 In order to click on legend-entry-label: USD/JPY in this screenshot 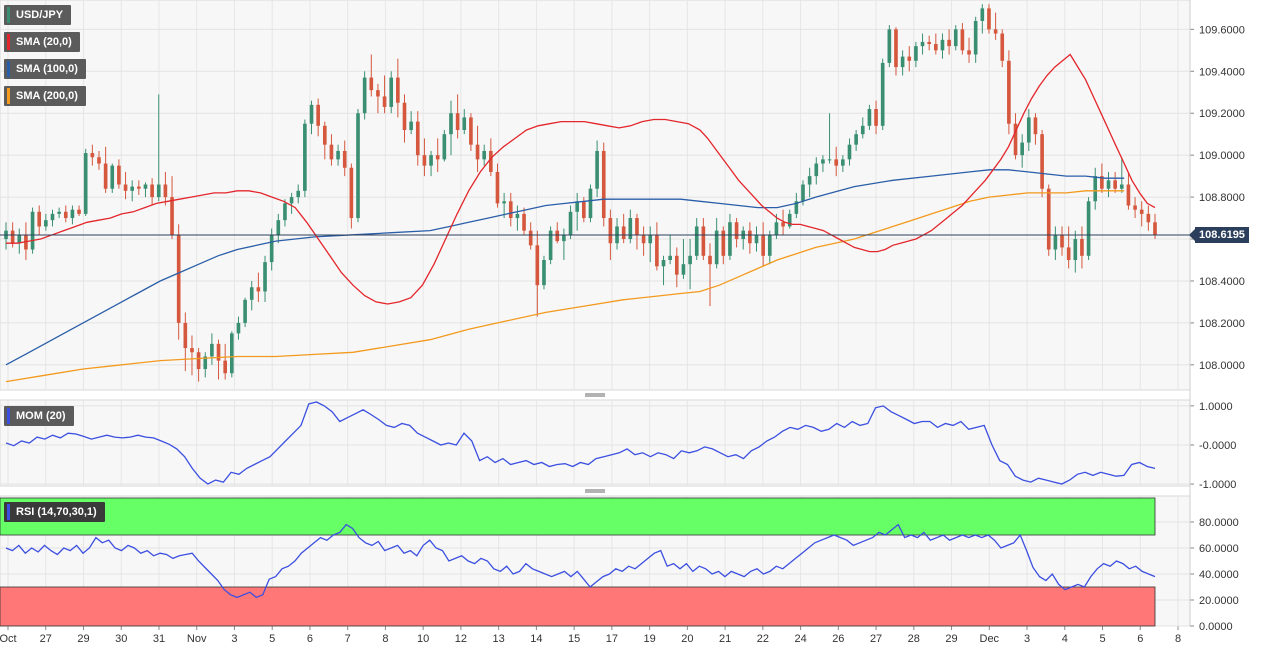, I will do `click(40, 15)`.